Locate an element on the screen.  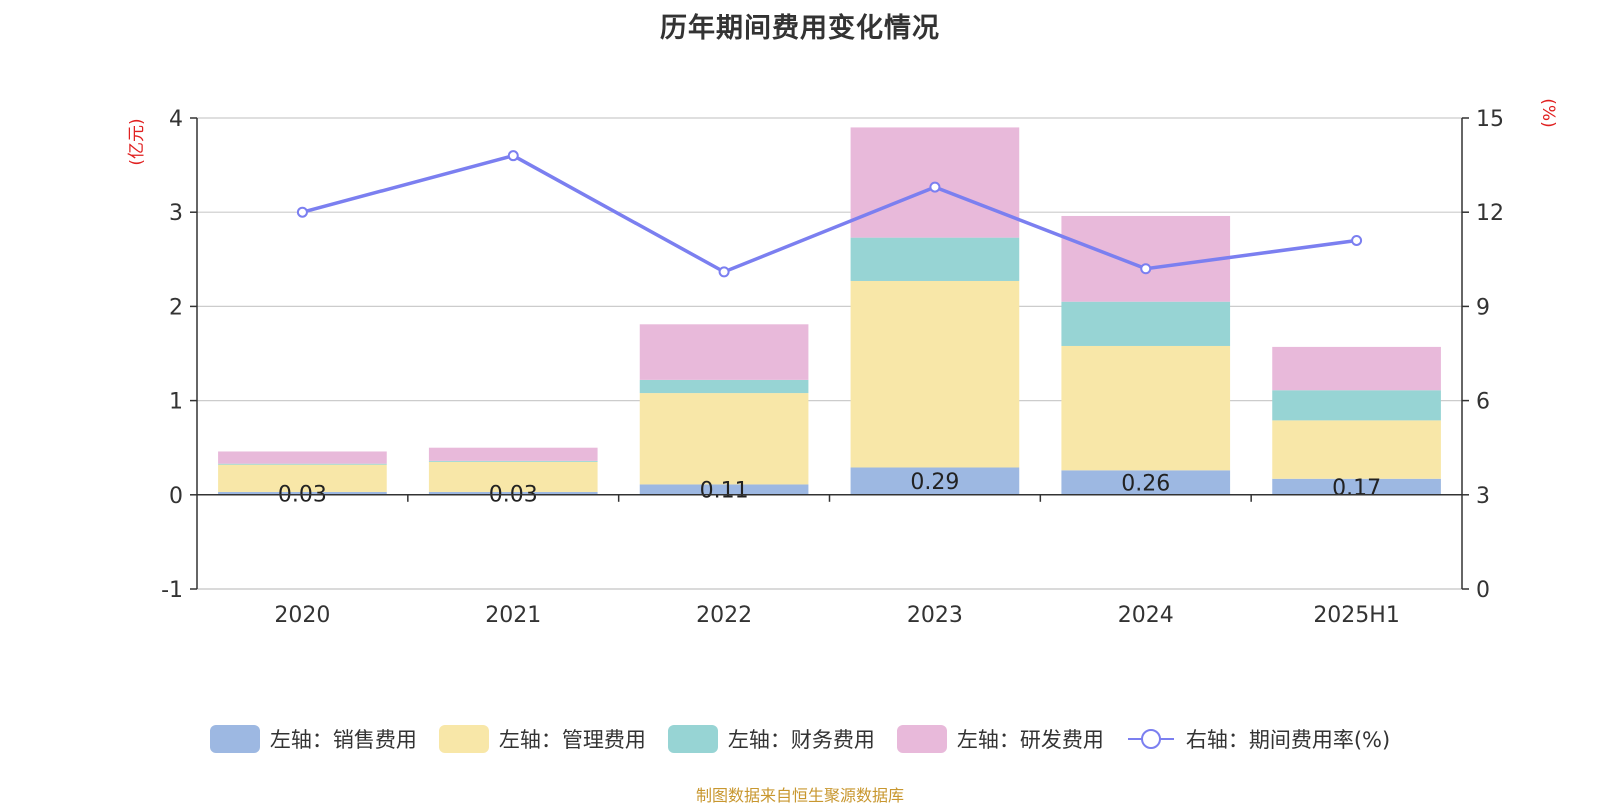
bar-data-label: 0.29 is located at coordinates (934, 482).